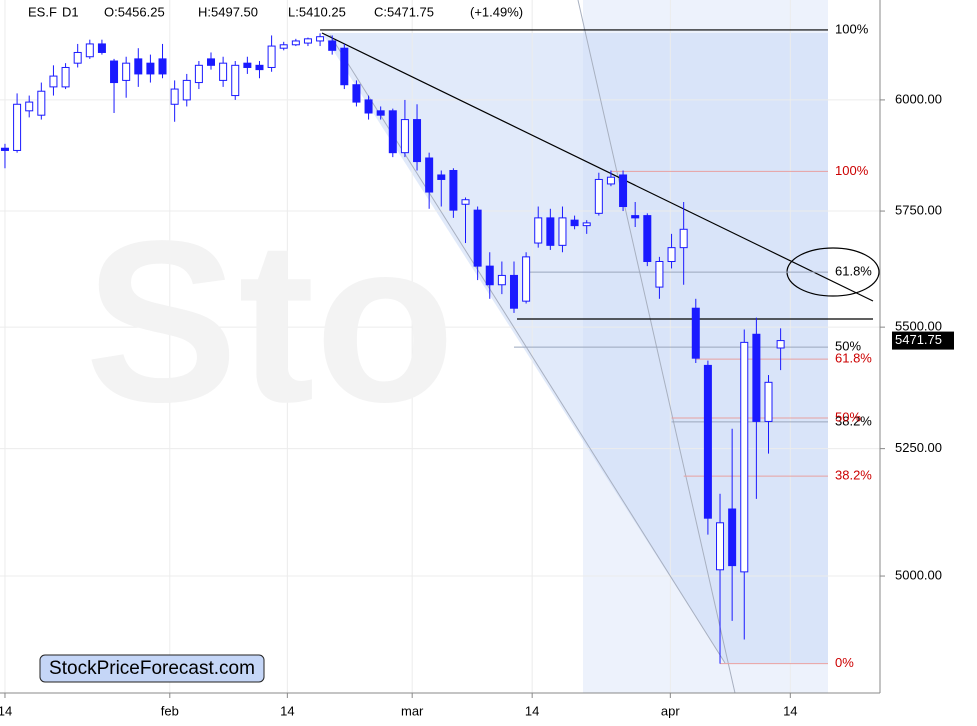 The height and width of the screenshot is (726, 977). What do you see at coordinates (918, 98) in the screenshot?
I see `y-tick-label: 6000.00` at bounding box center [918, 98].